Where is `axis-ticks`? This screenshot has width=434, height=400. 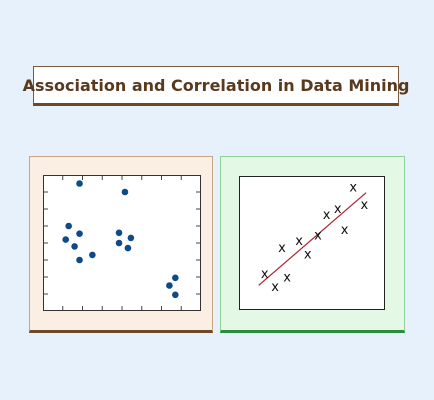
axis-ticks is located at coordinates (122, 243).